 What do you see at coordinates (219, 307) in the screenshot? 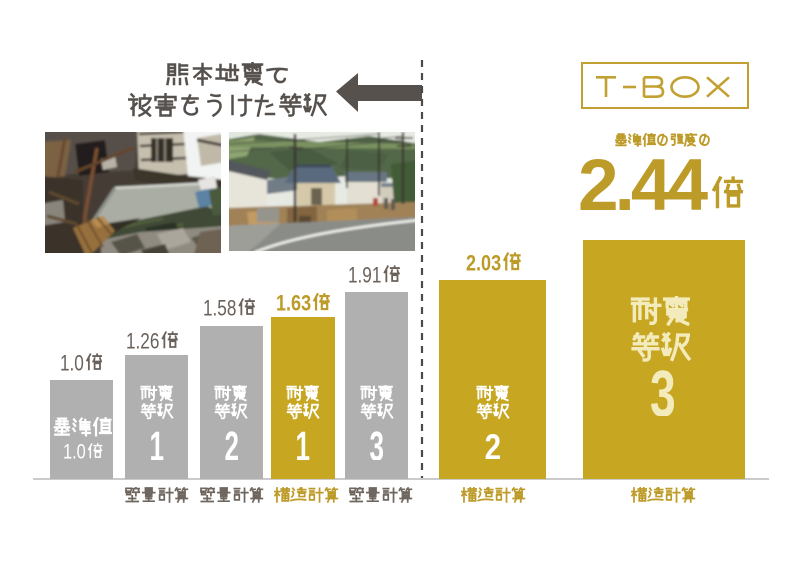
I see `svg-text: 1.58` at bounding box center [219, 307].